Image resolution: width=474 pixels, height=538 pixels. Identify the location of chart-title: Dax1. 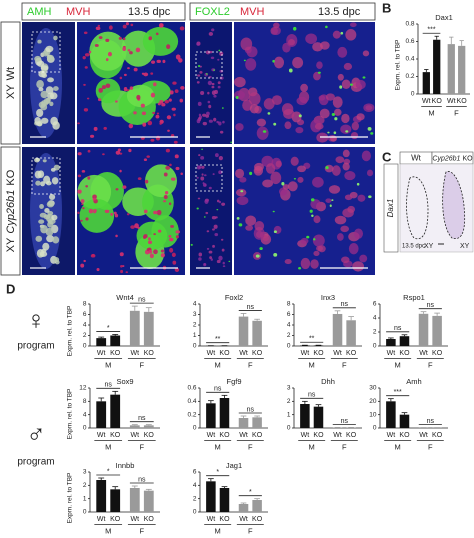
(444, 17).